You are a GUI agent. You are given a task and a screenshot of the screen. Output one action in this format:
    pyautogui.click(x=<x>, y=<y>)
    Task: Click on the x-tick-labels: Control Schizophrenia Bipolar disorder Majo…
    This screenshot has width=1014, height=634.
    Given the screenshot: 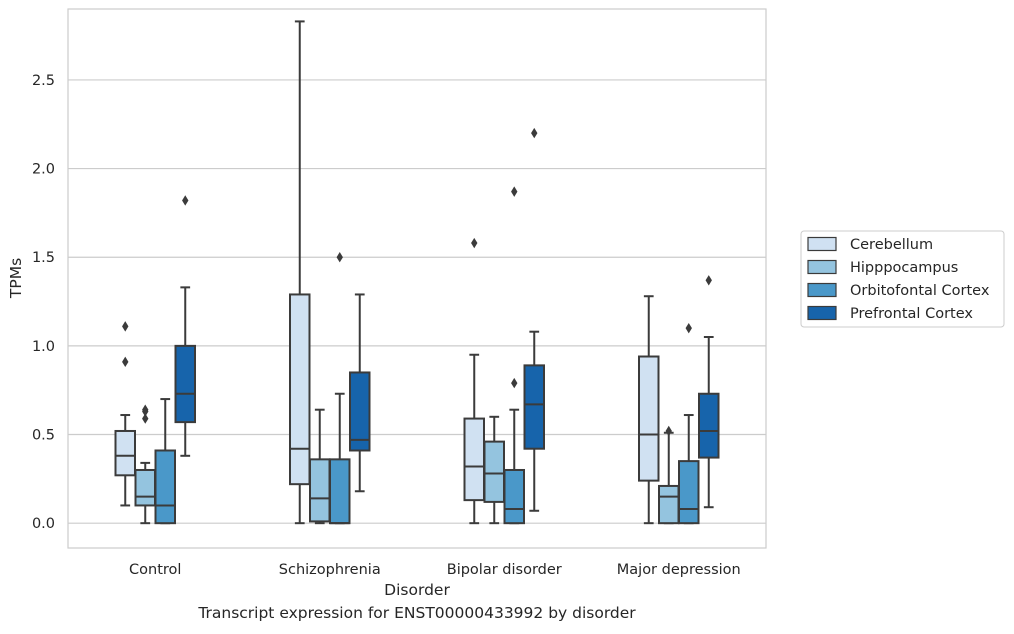 What is the action you would take?
    pyautogui.click(x=435, y=570)
    